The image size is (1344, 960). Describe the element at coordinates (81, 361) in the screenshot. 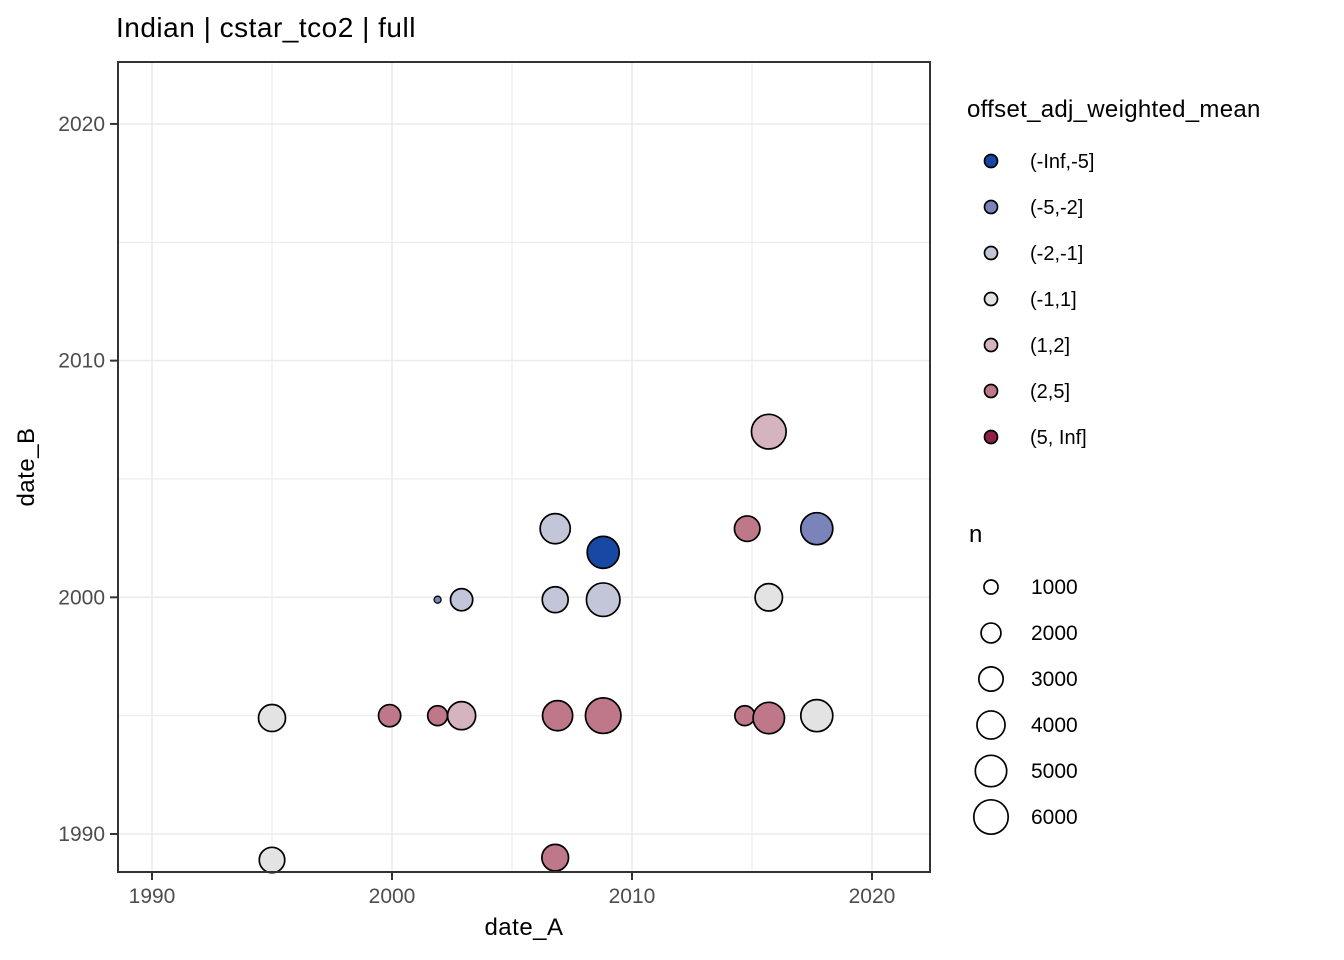

I see `y-tick-label: 2010` at that location.